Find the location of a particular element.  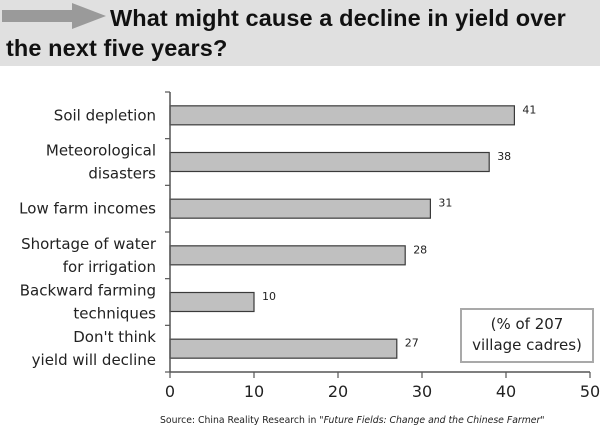

annotation-box: (% of 207 village cadres) is located at coordinates (527, 335).